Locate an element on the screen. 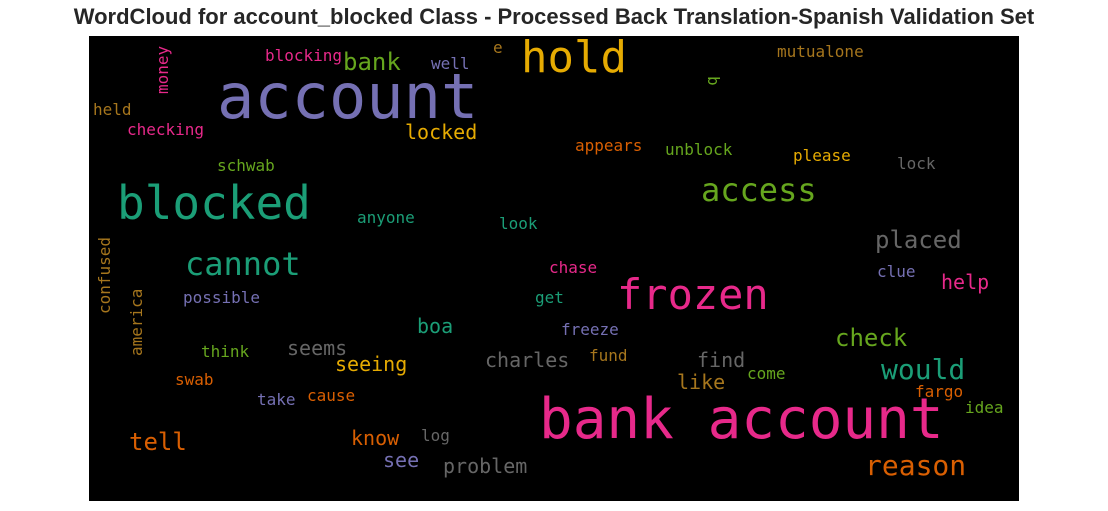 The image size is (1108, 511). word-swab: swab is located at coordinates (194, 379).